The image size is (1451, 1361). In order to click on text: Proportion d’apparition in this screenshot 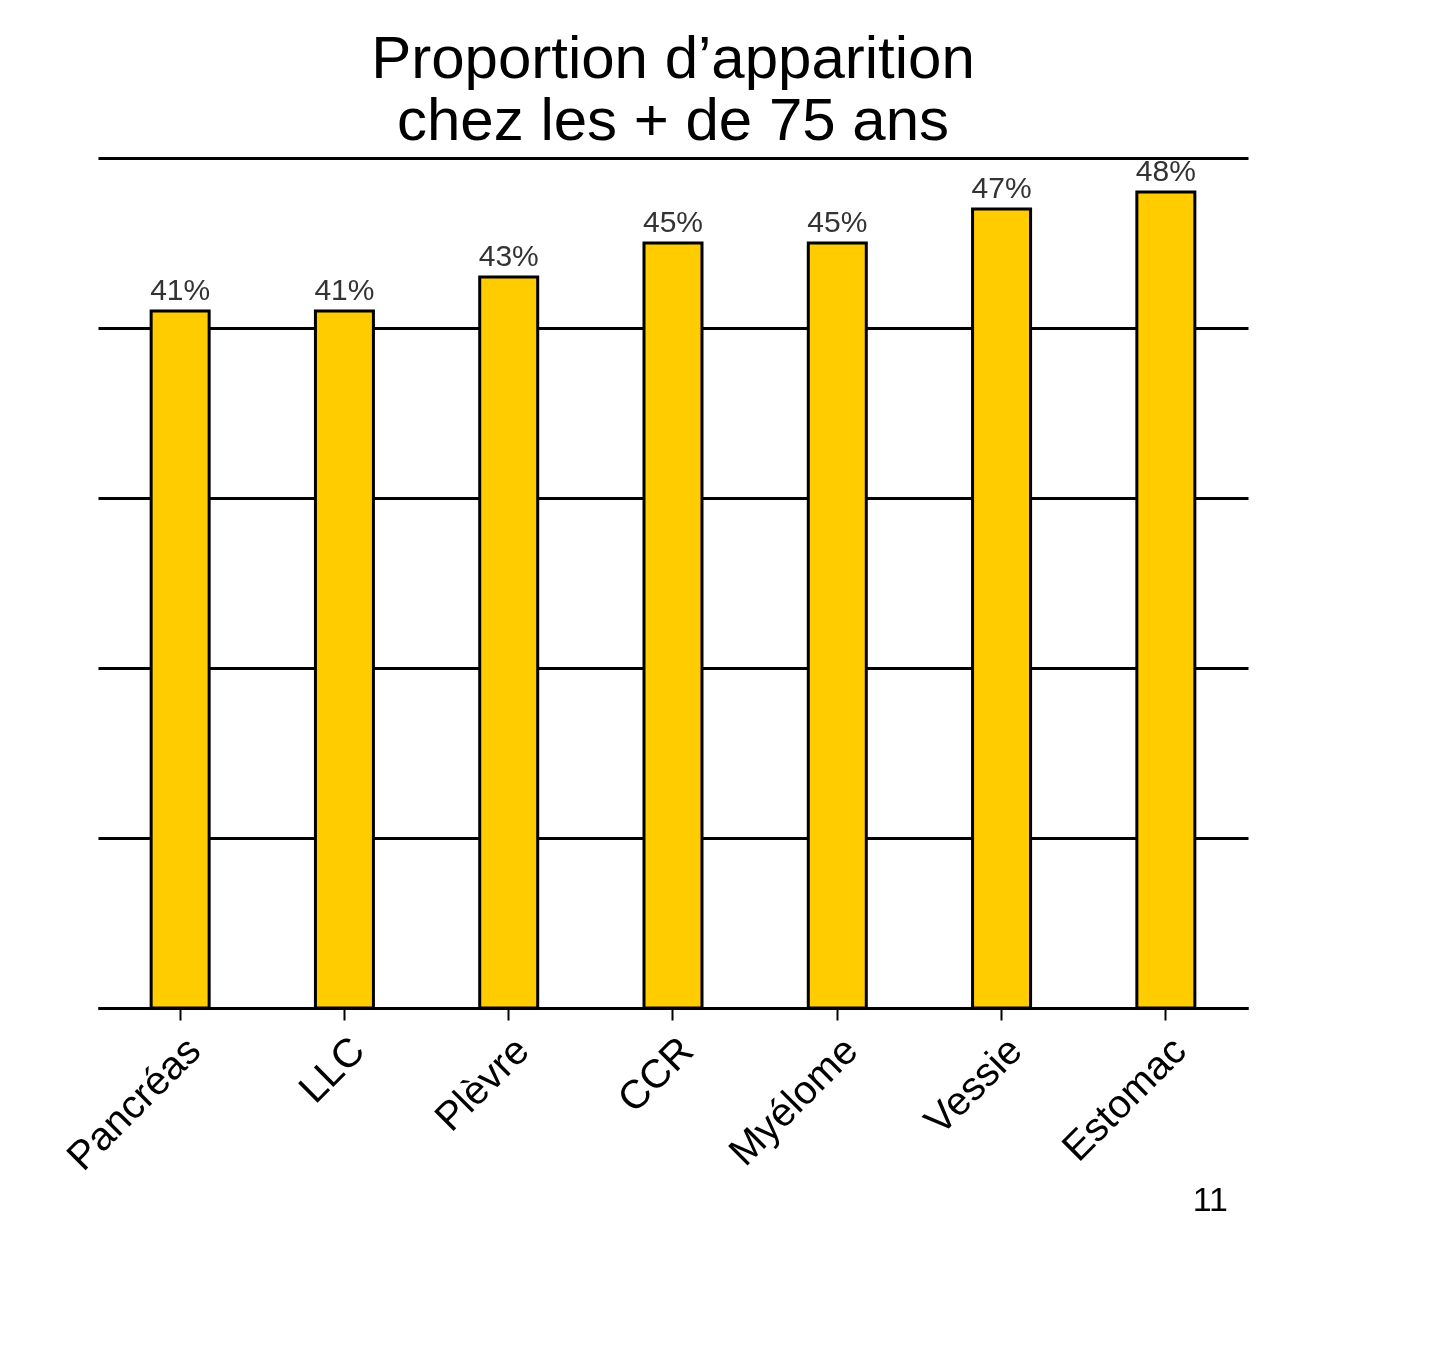, I will do `click(673, 57)`.